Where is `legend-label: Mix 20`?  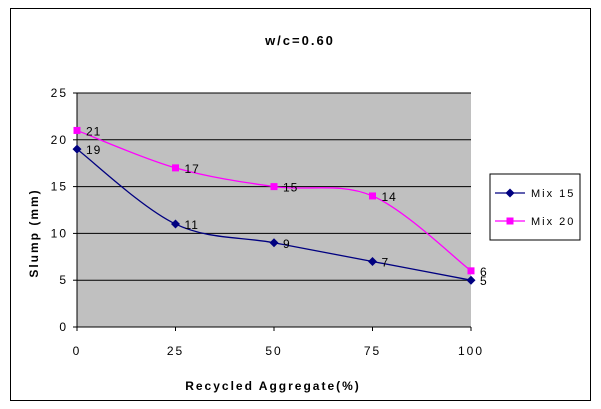
legend-label: Mix 20 is located at coordinates (553, 222).